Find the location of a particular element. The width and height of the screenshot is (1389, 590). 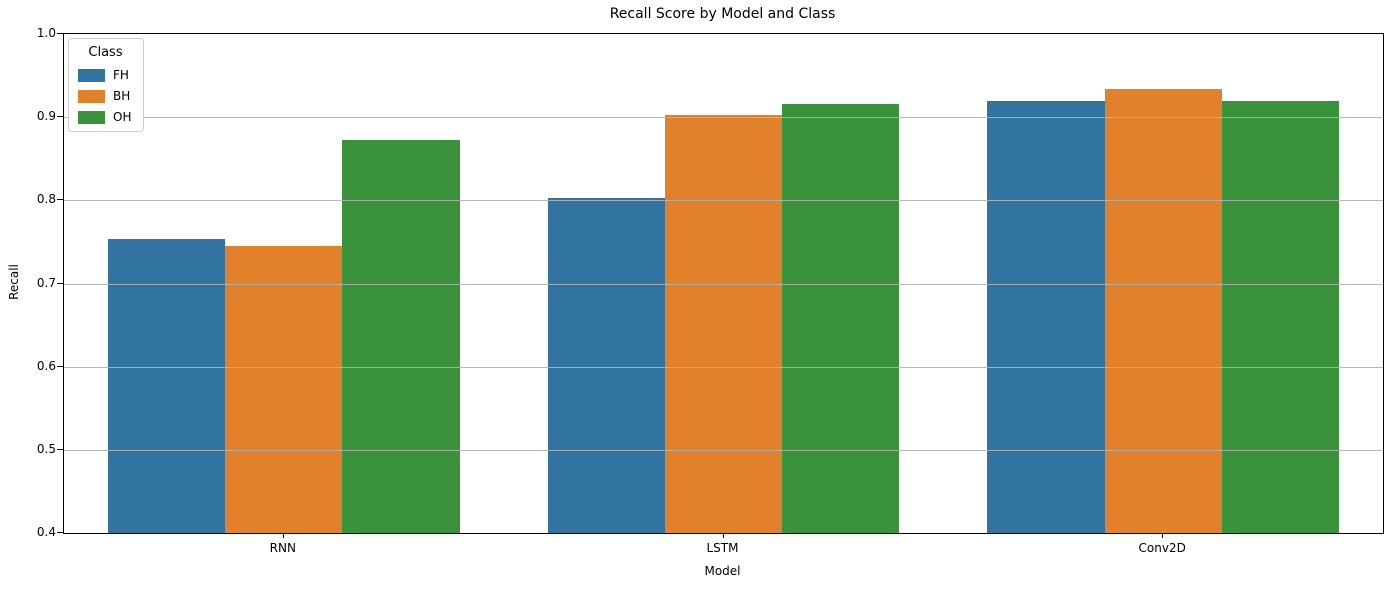

gridline-y-0.8 is located at coordinates (723, 201).